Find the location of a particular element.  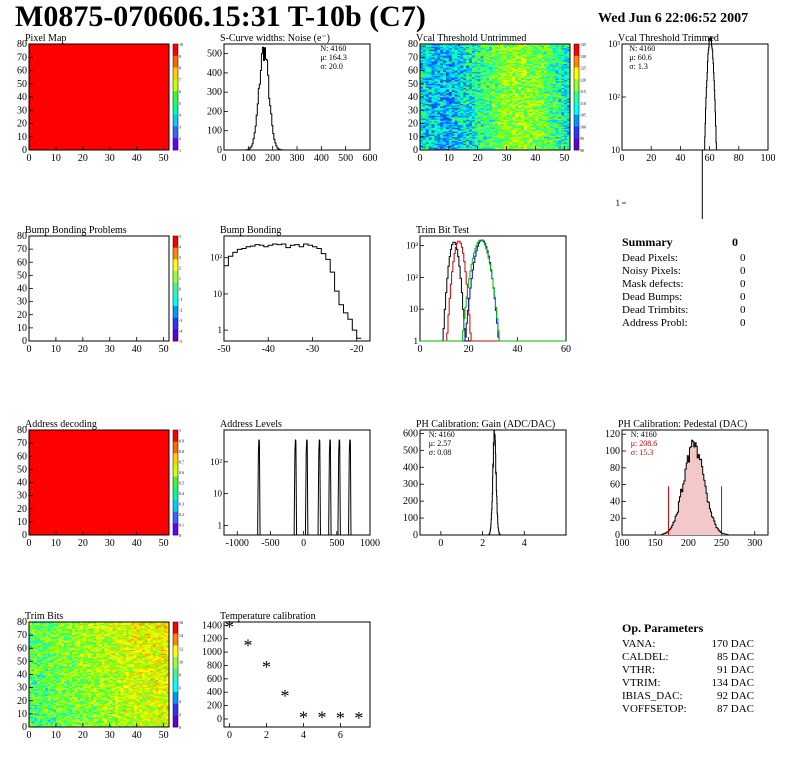

x-tick-label: 50 is located at coordinates (164, 158).